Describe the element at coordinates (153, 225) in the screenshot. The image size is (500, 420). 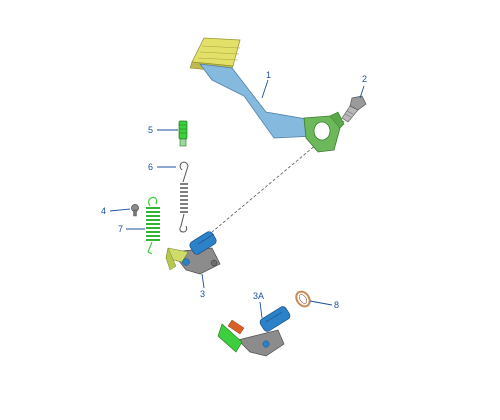
I see `part-7-green-spring` at that location.